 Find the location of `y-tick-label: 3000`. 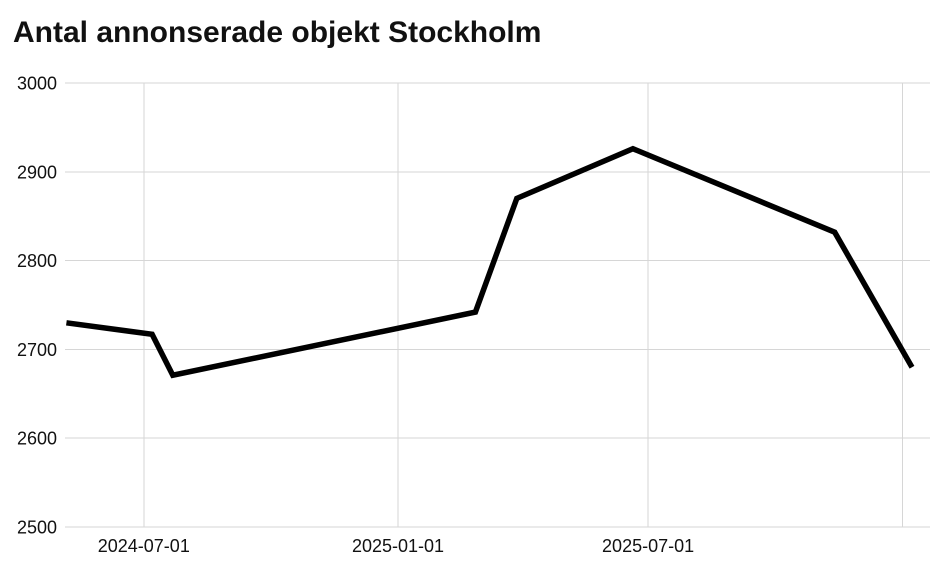

y-tick-label: 3000 is located at coordinates (37, 84).